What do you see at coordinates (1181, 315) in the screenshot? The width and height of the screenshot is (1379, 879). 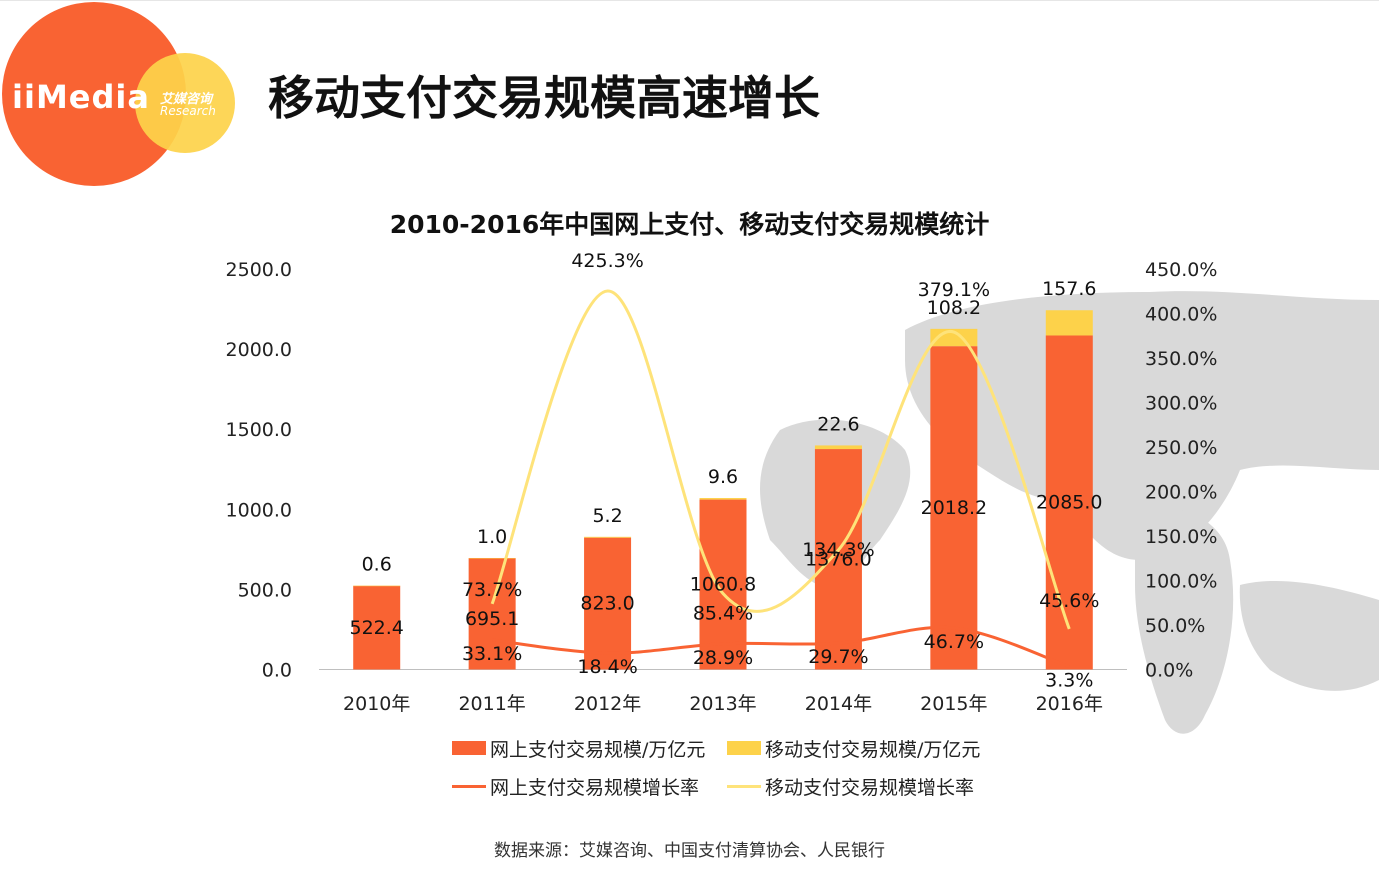 I see `y2-tick-label: 400.0%` at bounding box center [1181, 315].